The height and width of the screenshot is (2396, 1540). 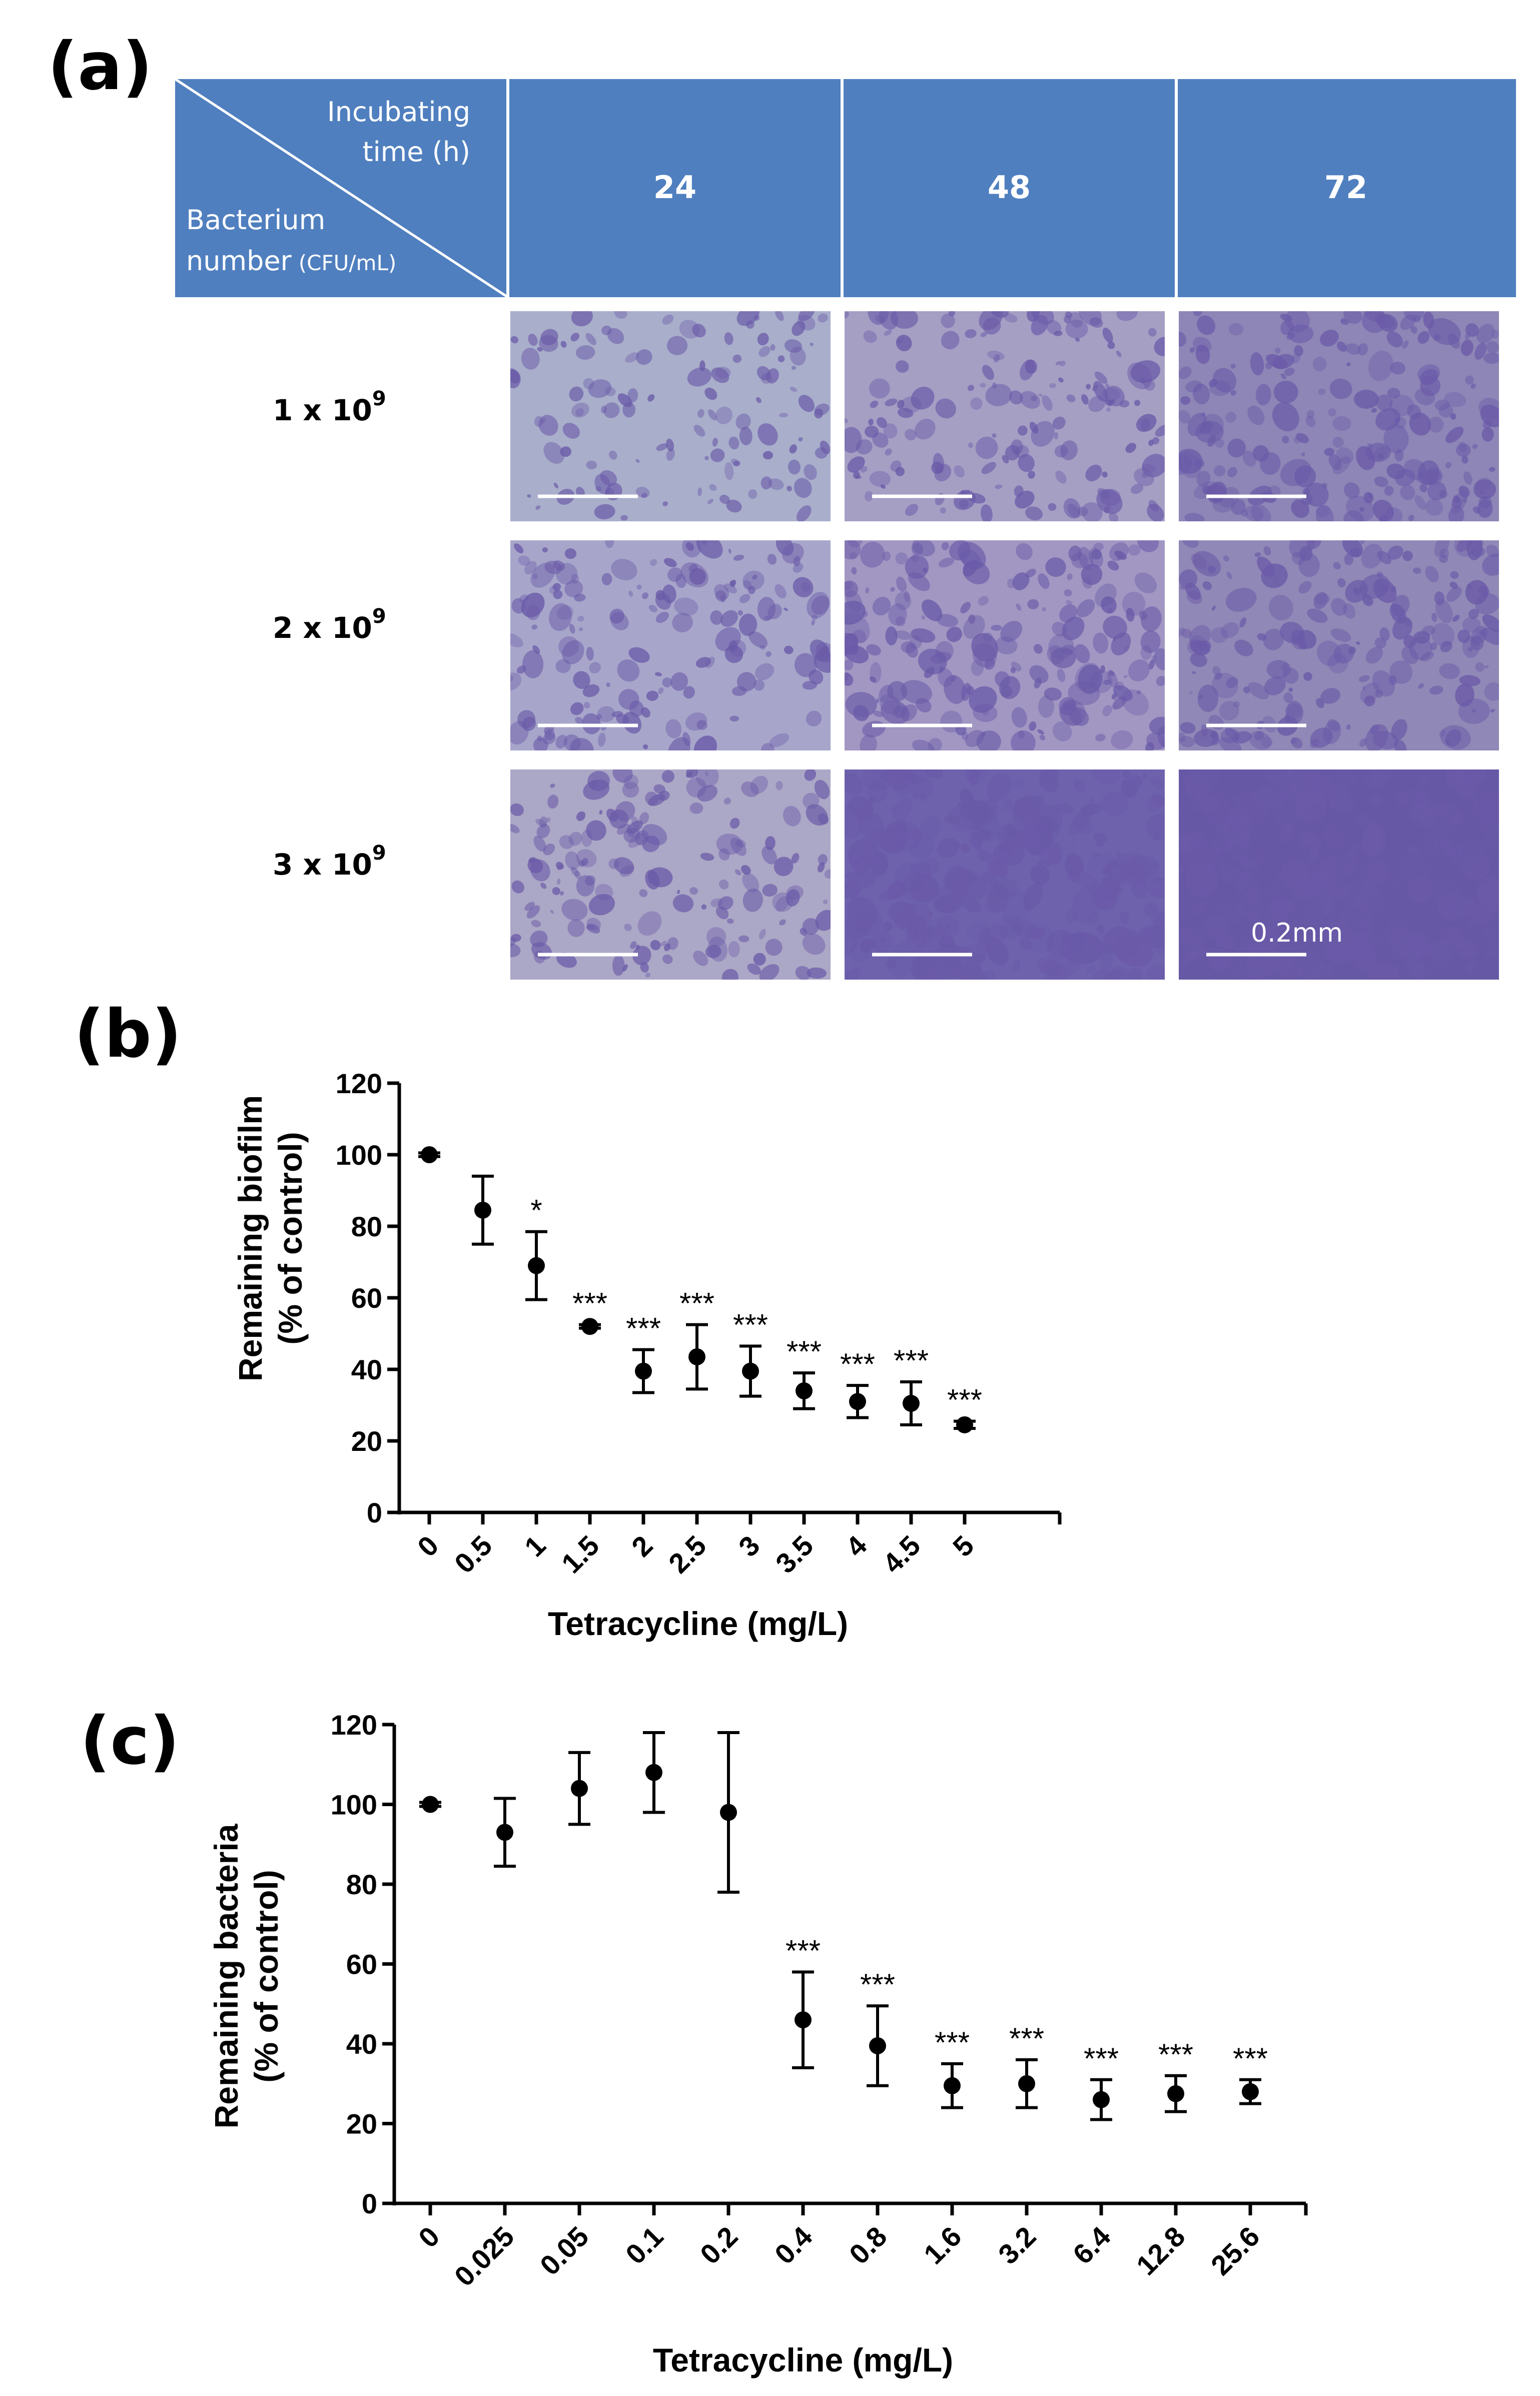 I want to click on row-label-3e9: 3 x 109, so click(x=329, y=862).